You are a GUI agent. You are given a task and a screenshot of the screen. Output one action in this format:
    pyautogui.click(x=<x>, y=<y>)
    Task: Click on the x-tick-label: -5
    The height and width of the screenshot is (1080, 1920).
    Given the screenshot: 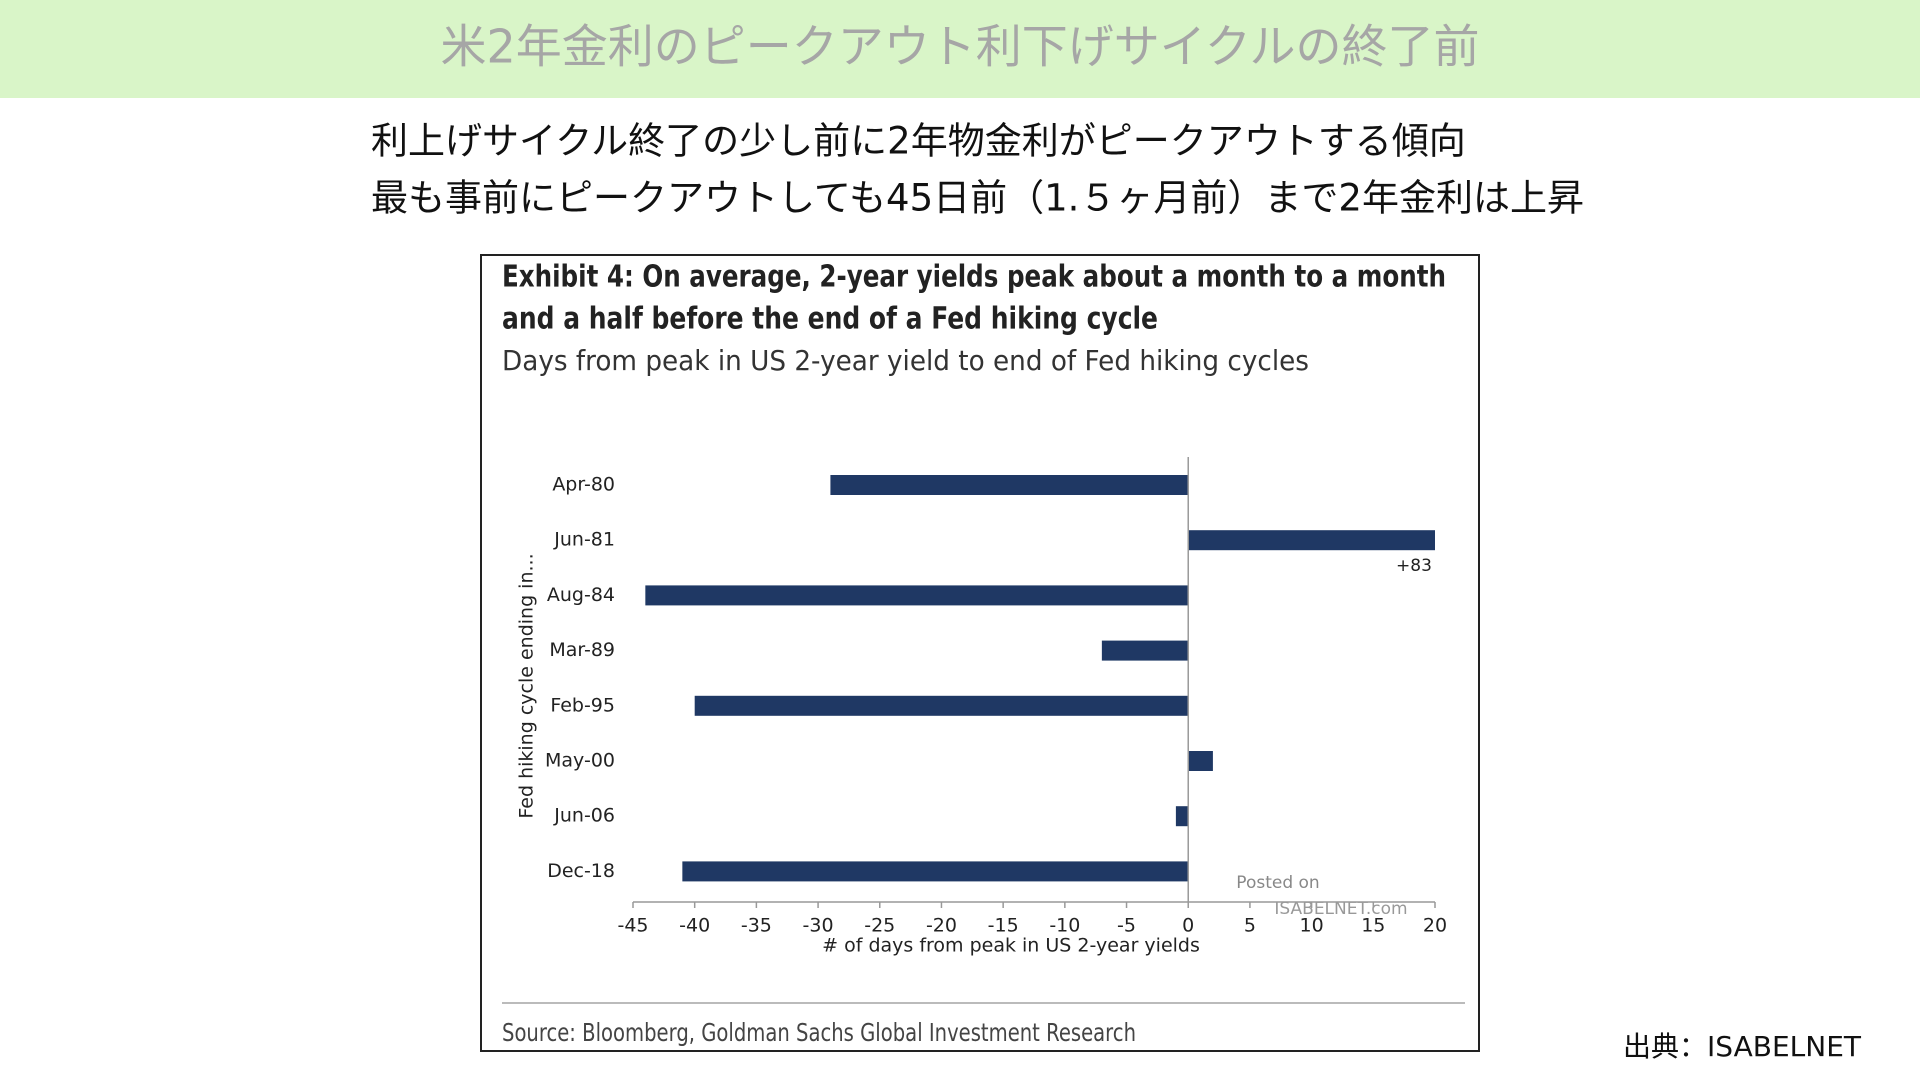 What is the action you would take?
    pyautogui.click(x=1126, y=926)
    